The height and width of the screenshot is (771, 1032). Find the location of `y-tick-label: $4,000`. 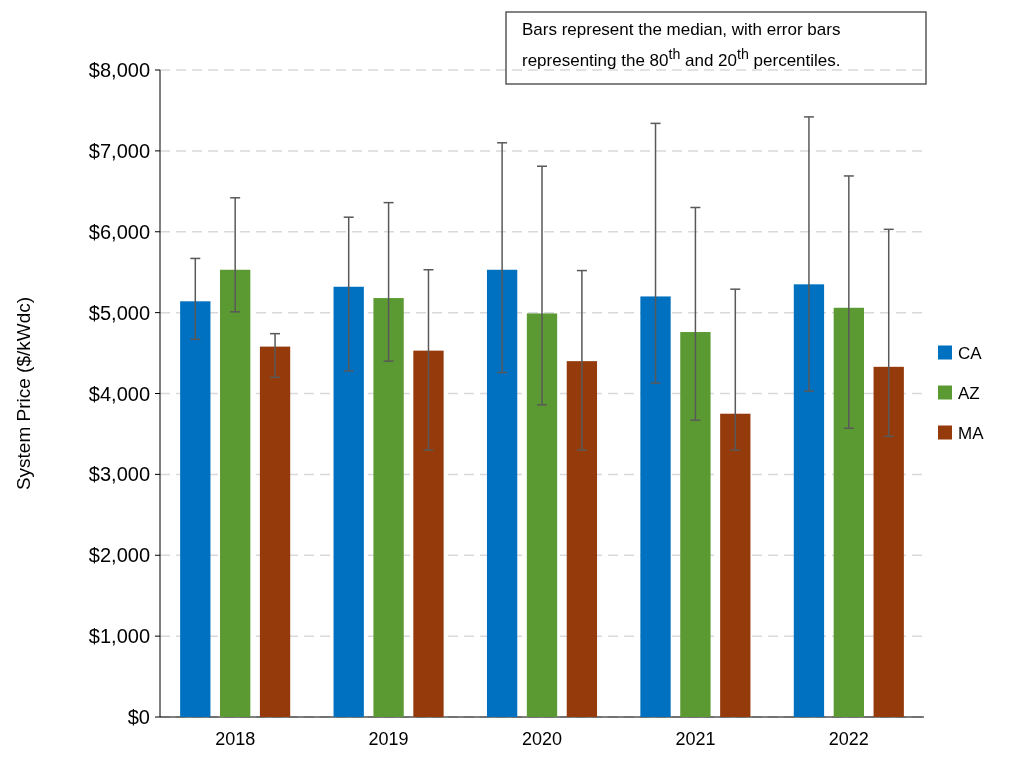

y-tick-label: $4,000 is located at coordinates (119, 393).